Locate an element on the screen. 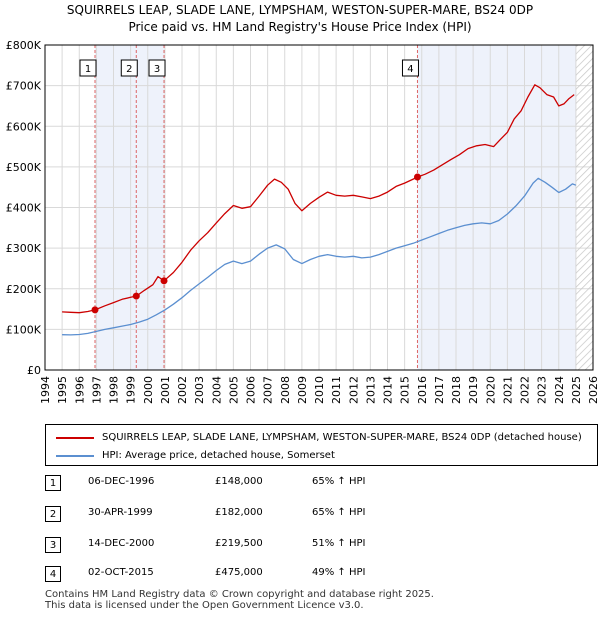 This screenshot has height=620, width=600. x-tick-label: 2023 is located at coordinates (542, 390).